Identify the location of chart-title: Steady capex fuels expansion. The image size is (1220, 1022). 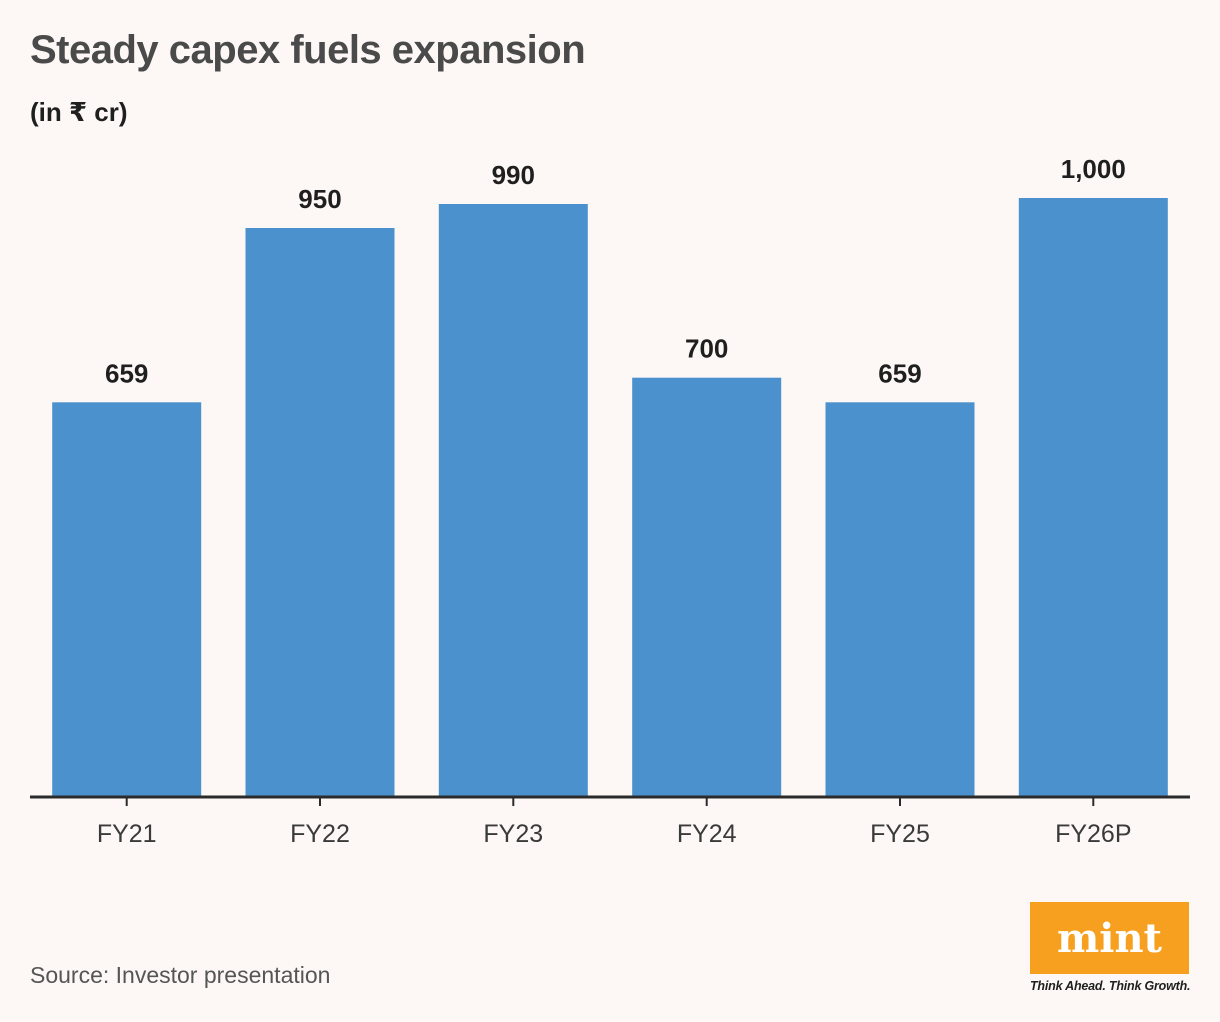
(308, 50).